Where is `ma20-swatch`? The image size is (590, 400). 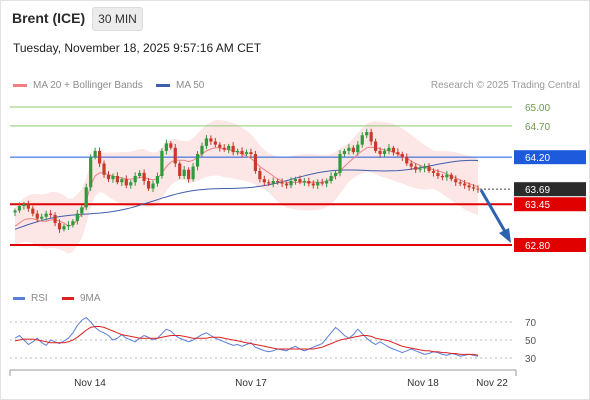 ma20-swatch is located at coordinates (20, 85).